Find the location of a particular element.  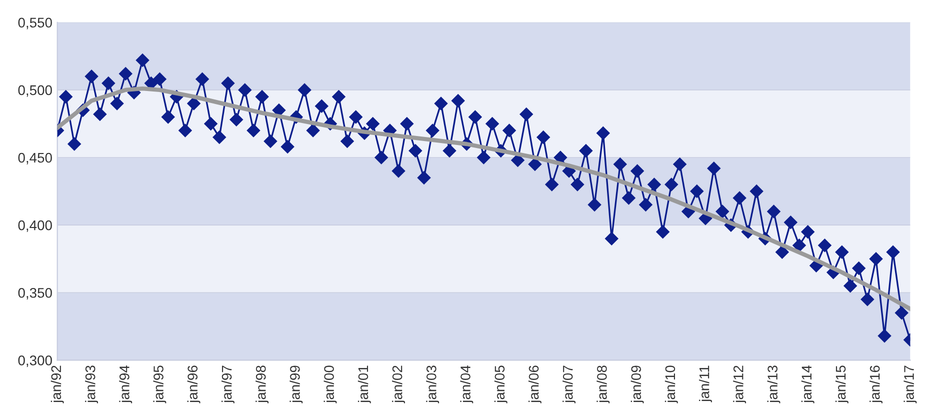

x-tick-label: jan/03 is located at coordinates (433, 385).